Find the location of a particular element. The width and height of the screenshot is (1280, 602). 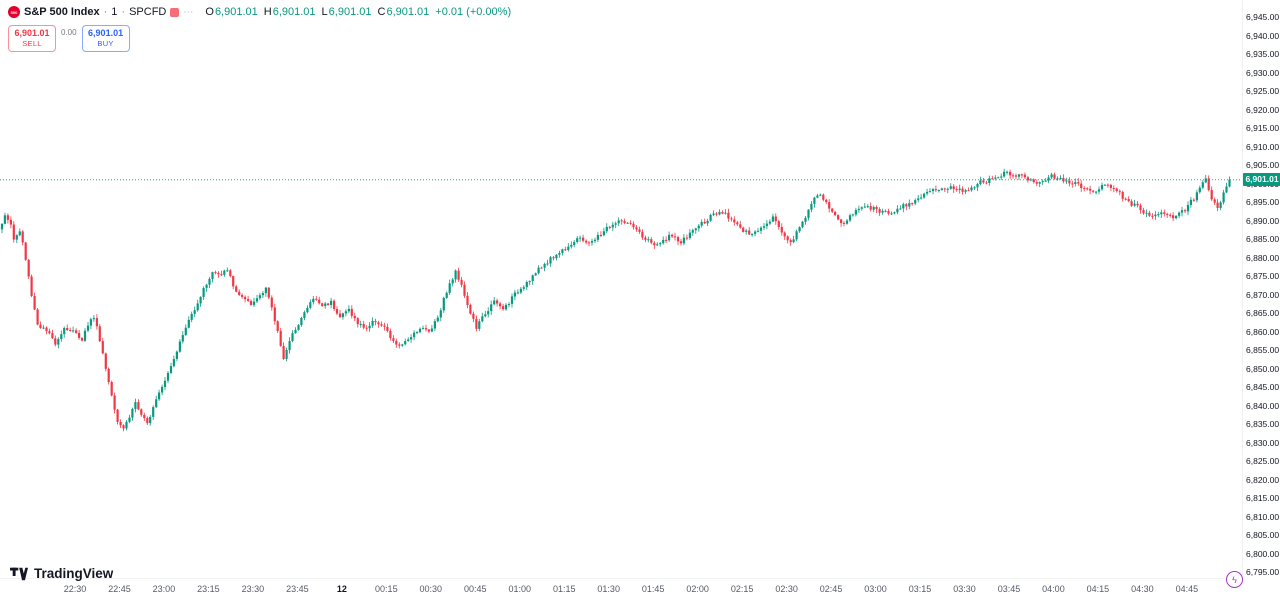

price-axis-label: 6,810.00 is located at coordinates (1263, 516).